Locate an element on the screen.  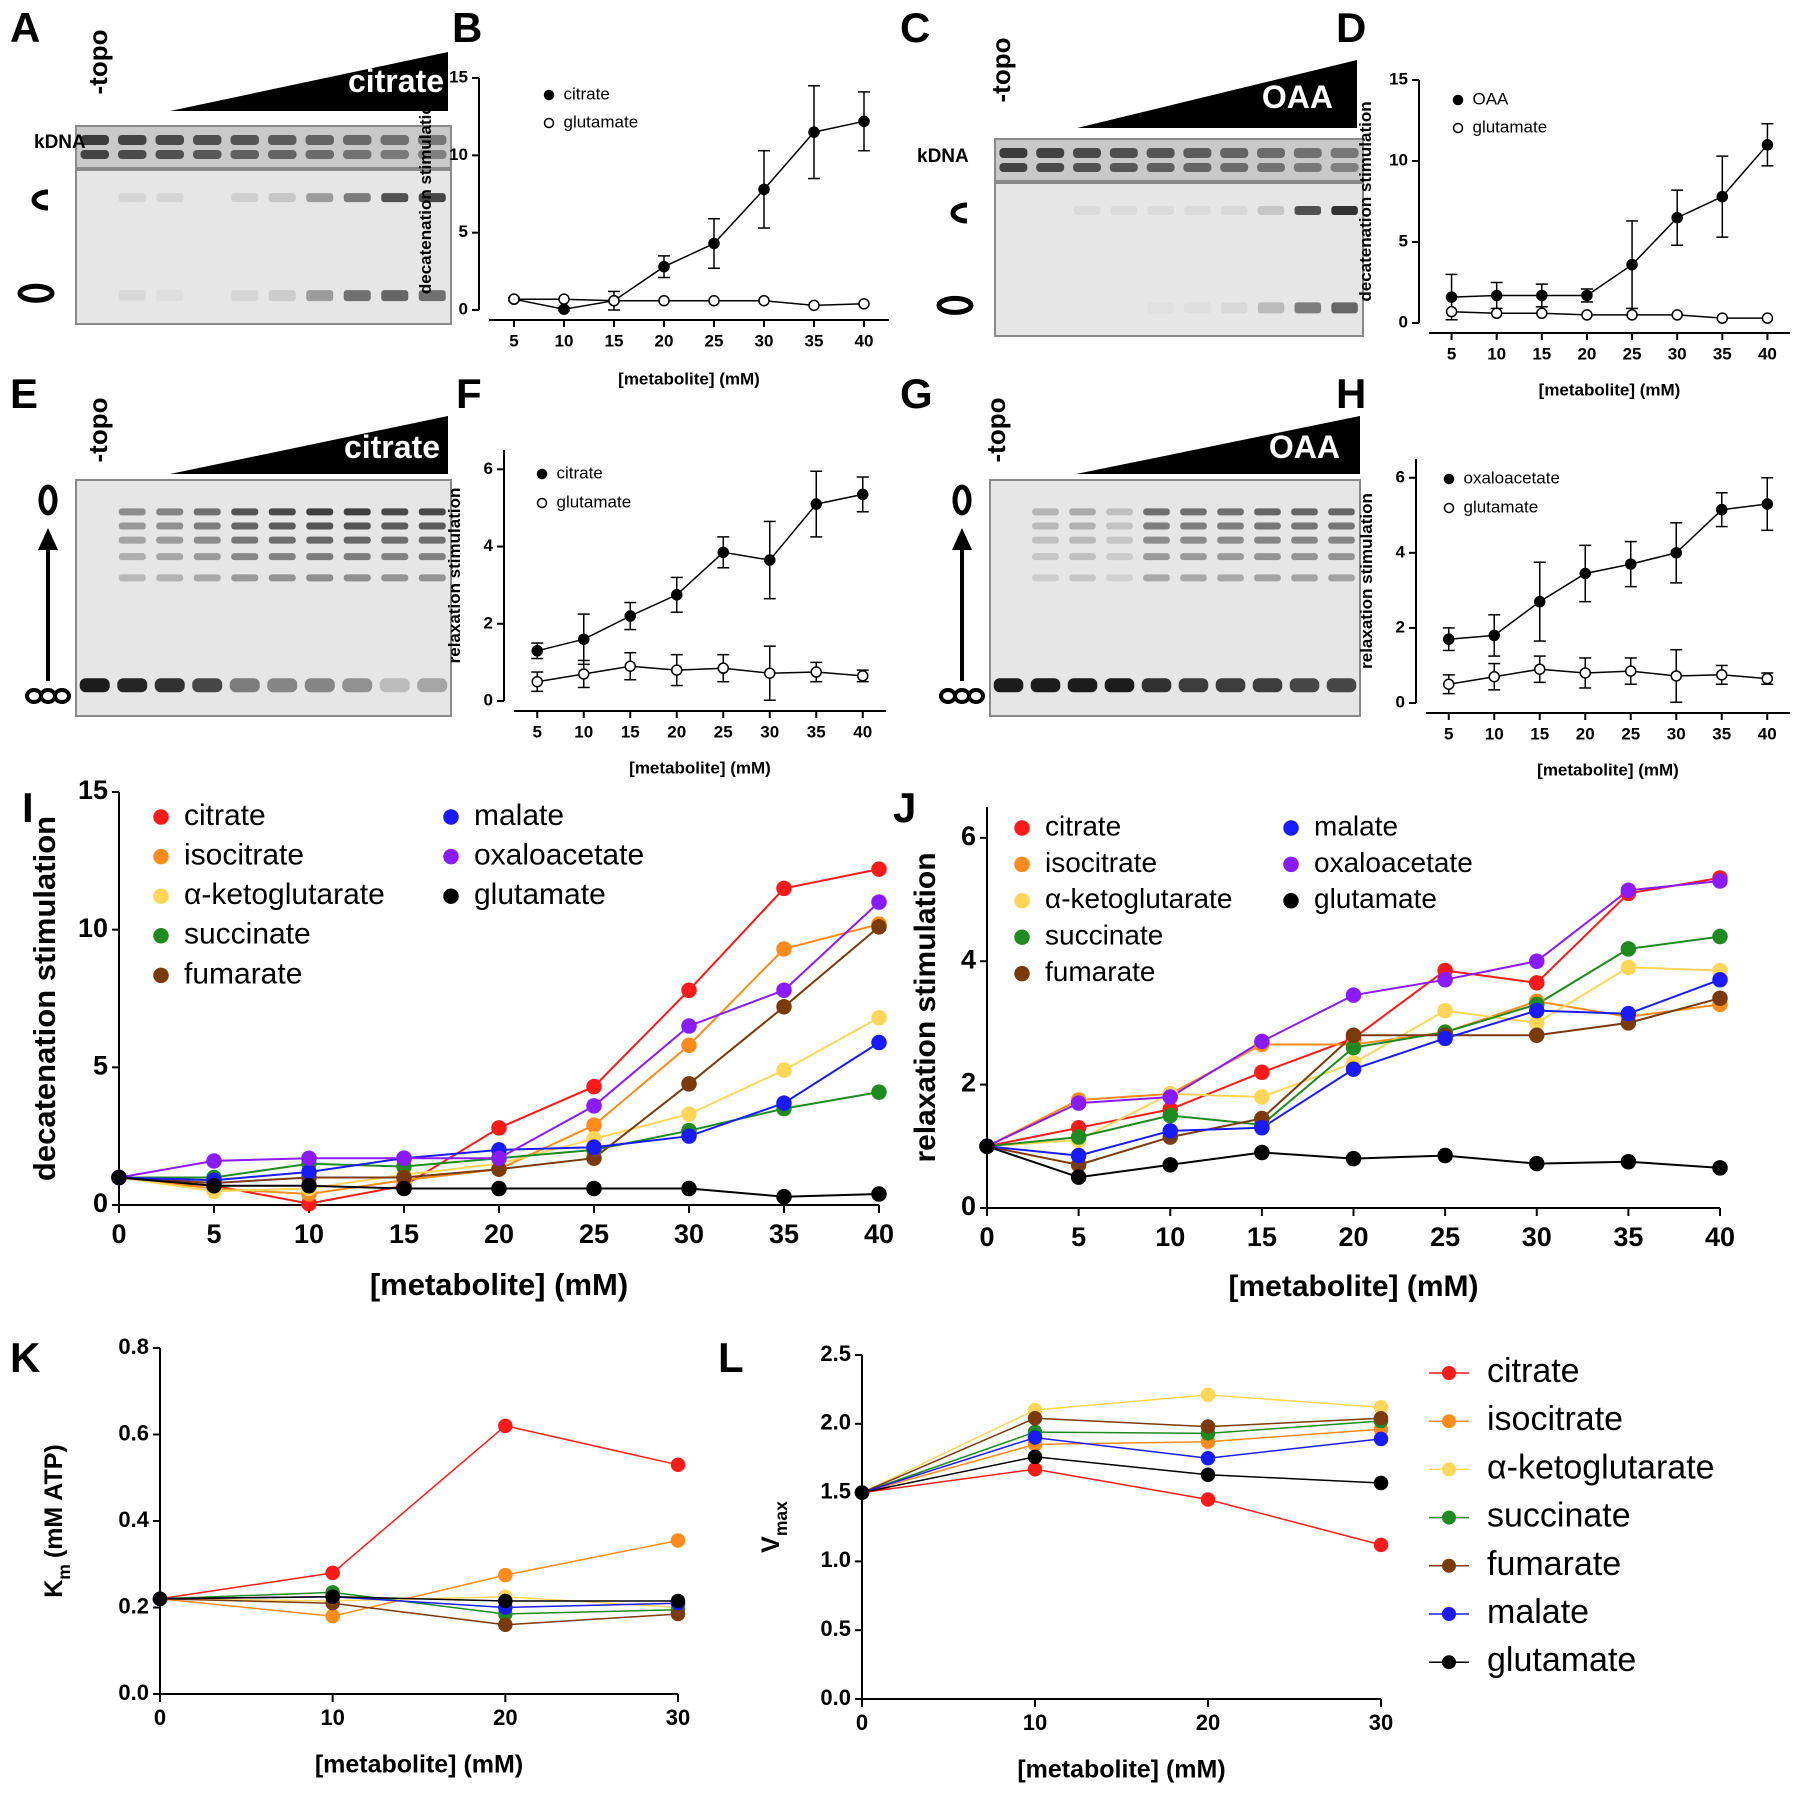
y-axis-title-main: V is located at coordinates (771, 1544).